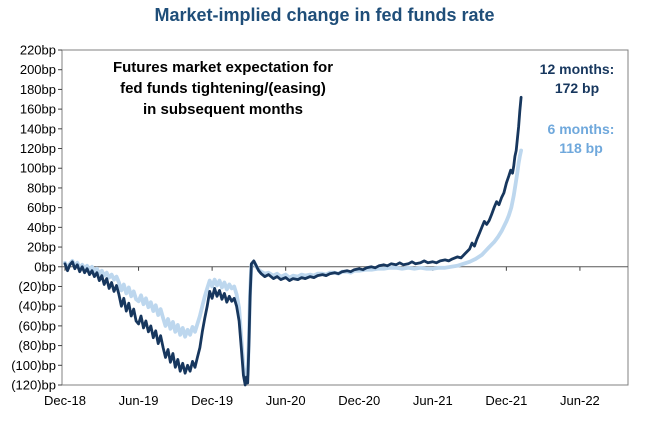 The height and width of the screenshot is (428, 649). I want to click on y-tick-label: 140bp, so click(38, 128).